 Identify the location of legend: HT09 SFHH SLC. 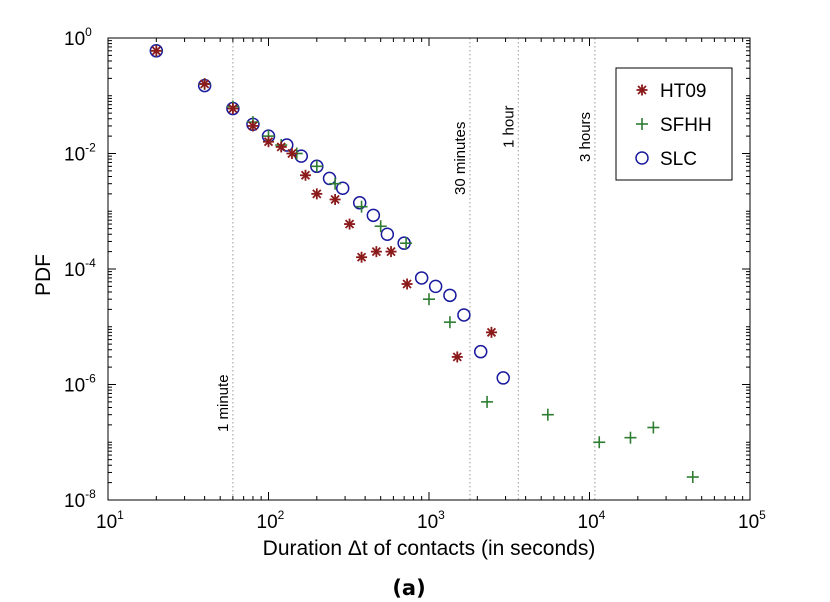
(674, 124).